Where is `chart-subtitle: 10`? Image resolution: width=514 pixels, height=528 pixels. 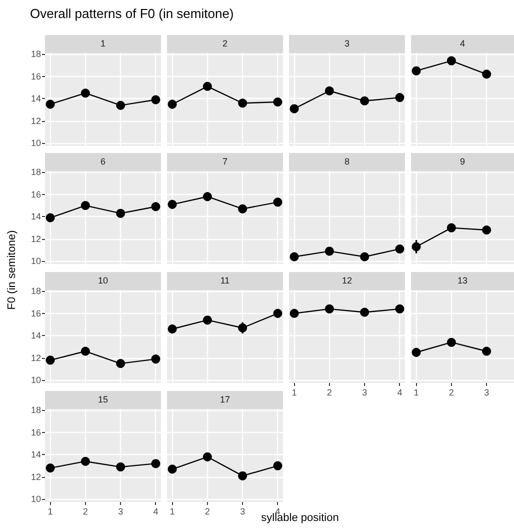 chart-subtitle: 10 is located at coordinates (103, 281).